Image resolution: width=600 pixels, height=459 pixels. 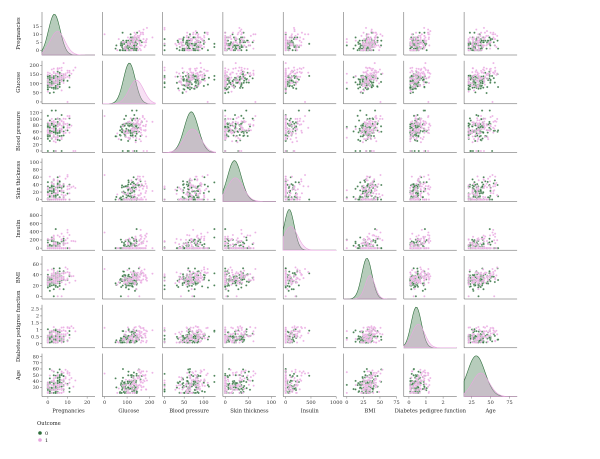 What do you see at coordinates (34, 66) in the screenshot?
I see `y-tick-label: 200` at bounding box center [34, 66].